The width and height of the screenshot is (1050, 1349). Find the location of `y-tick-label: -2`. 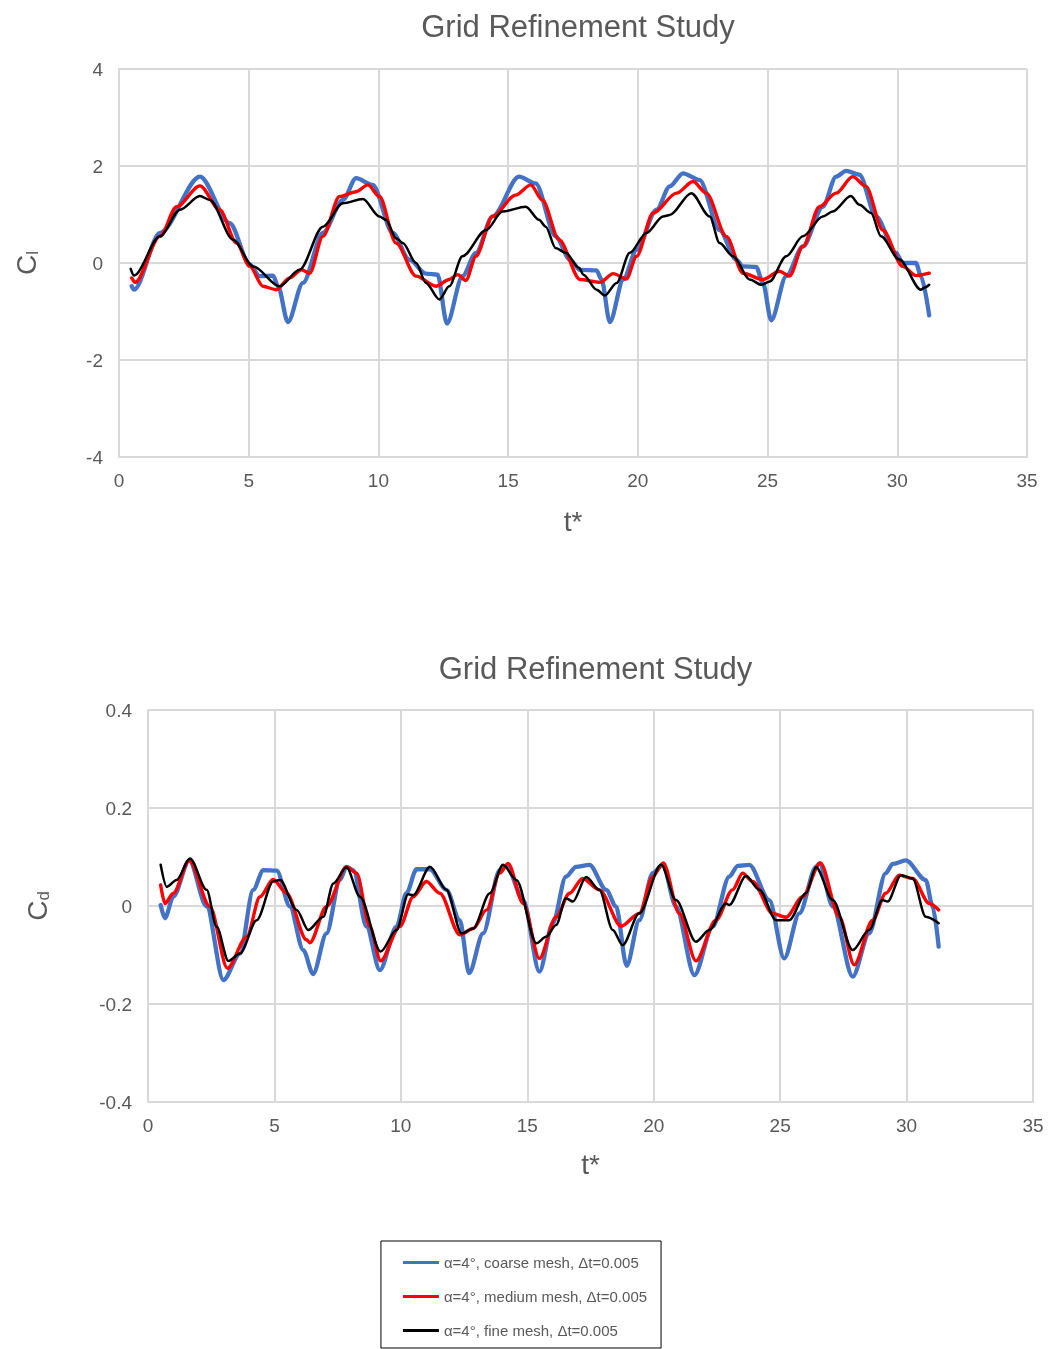

y-tick-label: -2 is located at coordinates (94, 360).